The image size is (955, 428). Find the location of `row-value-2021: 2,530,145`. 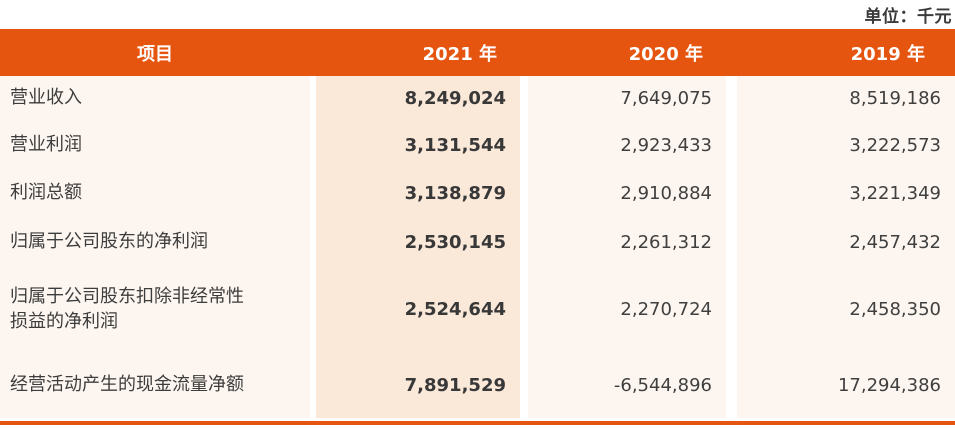

row-value-2021: 2,530,145 is located at coordinates (418, 242).